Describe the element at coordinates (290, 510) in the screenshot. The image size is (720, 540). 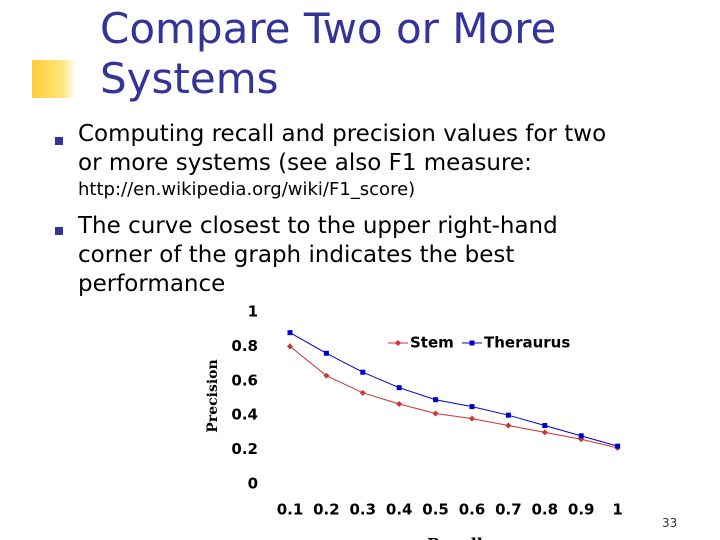
I see `x-tick-label: 0.1` at that location.